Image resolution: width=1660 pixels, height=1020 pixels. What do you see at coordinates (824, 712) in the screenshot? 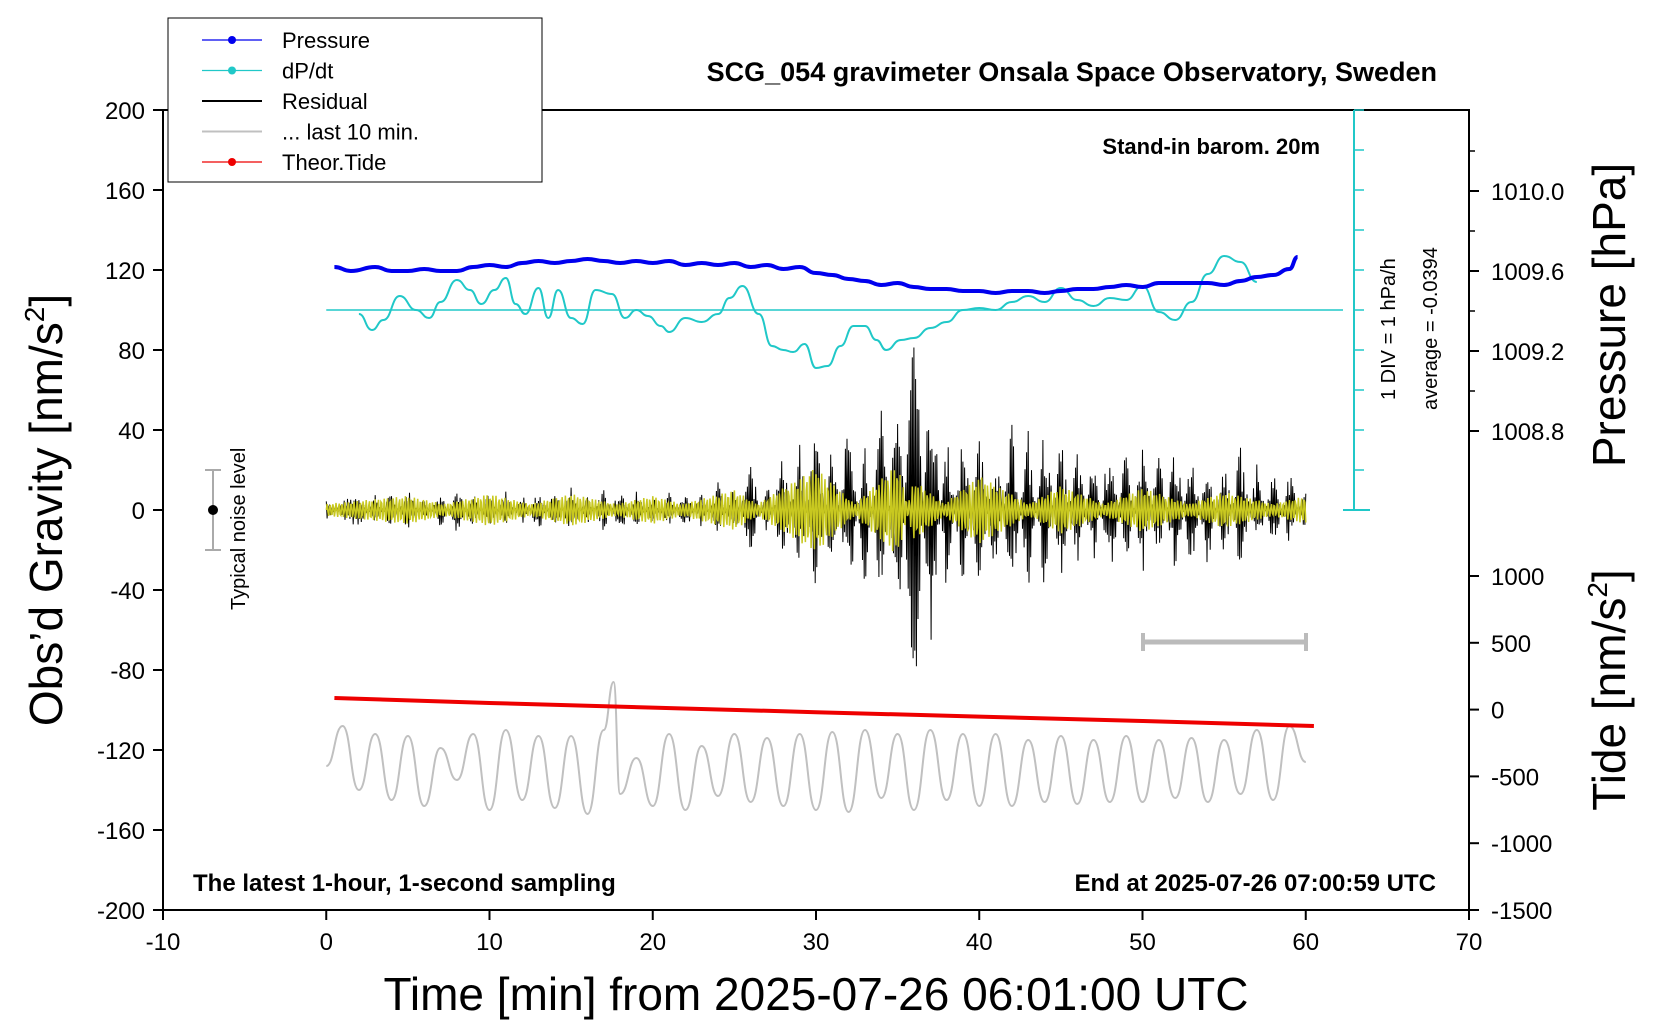
I see `tide-line` at bounding box center [824, 712].